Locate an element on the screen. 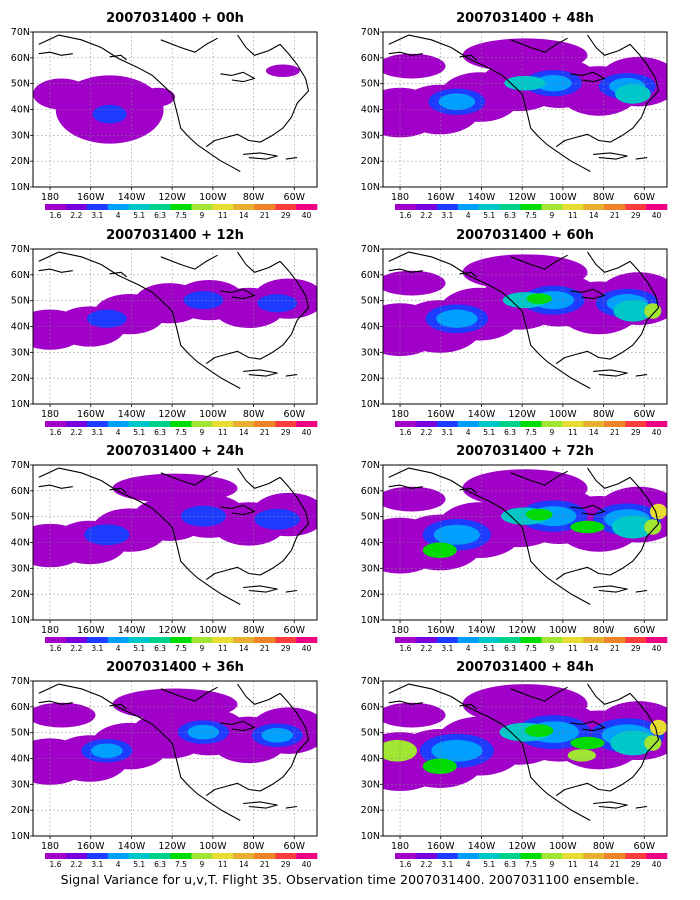  variance-field is located at coordinates (525, 738).